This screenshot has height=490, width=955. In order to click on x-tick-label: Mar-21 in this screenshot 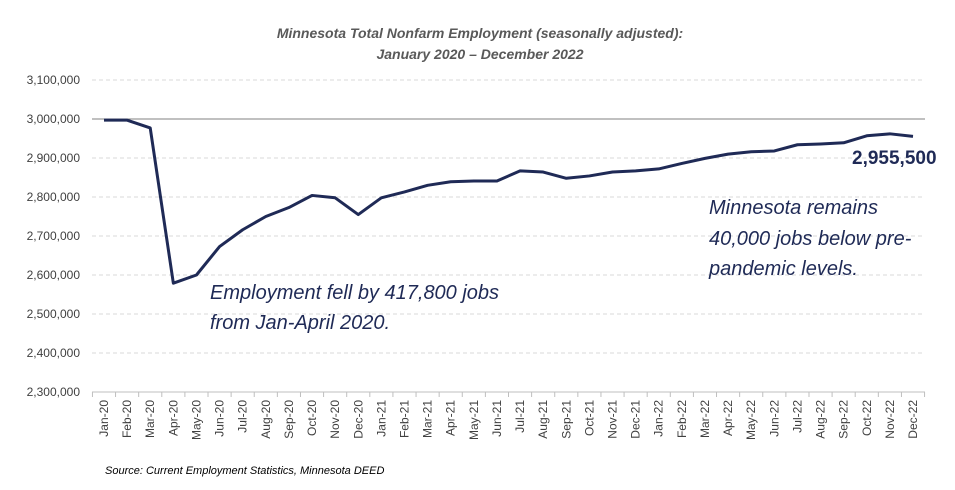, I will do `click(428, 419)`.